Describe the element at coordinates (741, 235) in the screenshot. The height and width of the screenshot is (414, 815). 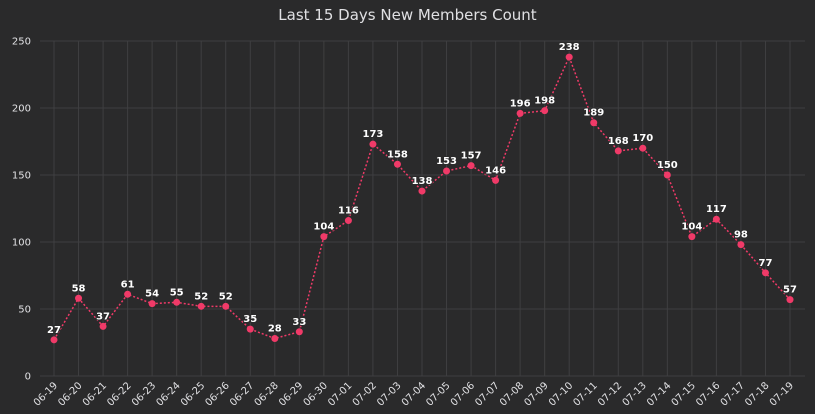
I see `data-label: 98` at that location.